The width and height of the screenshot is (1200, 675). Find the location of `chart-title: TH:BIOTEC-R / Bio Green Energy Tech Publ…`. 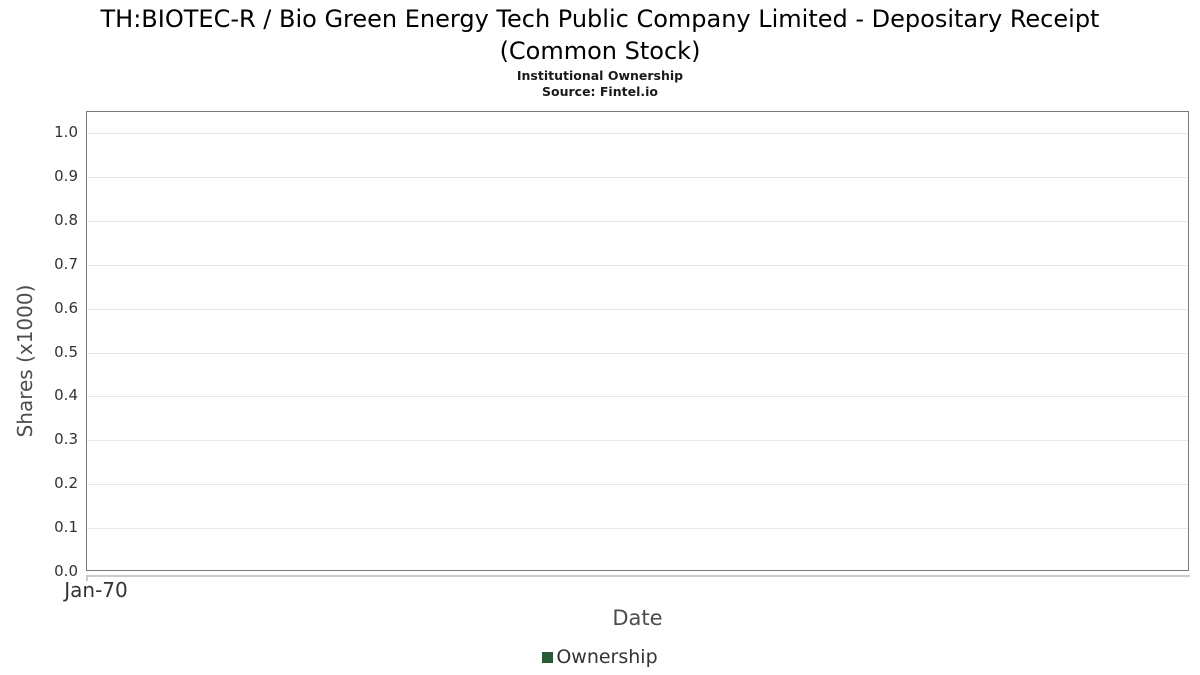

chart-title: TH:BIOTEC-R / Bio Green Energy Tech Publ… is located at coordinates (600, 35).